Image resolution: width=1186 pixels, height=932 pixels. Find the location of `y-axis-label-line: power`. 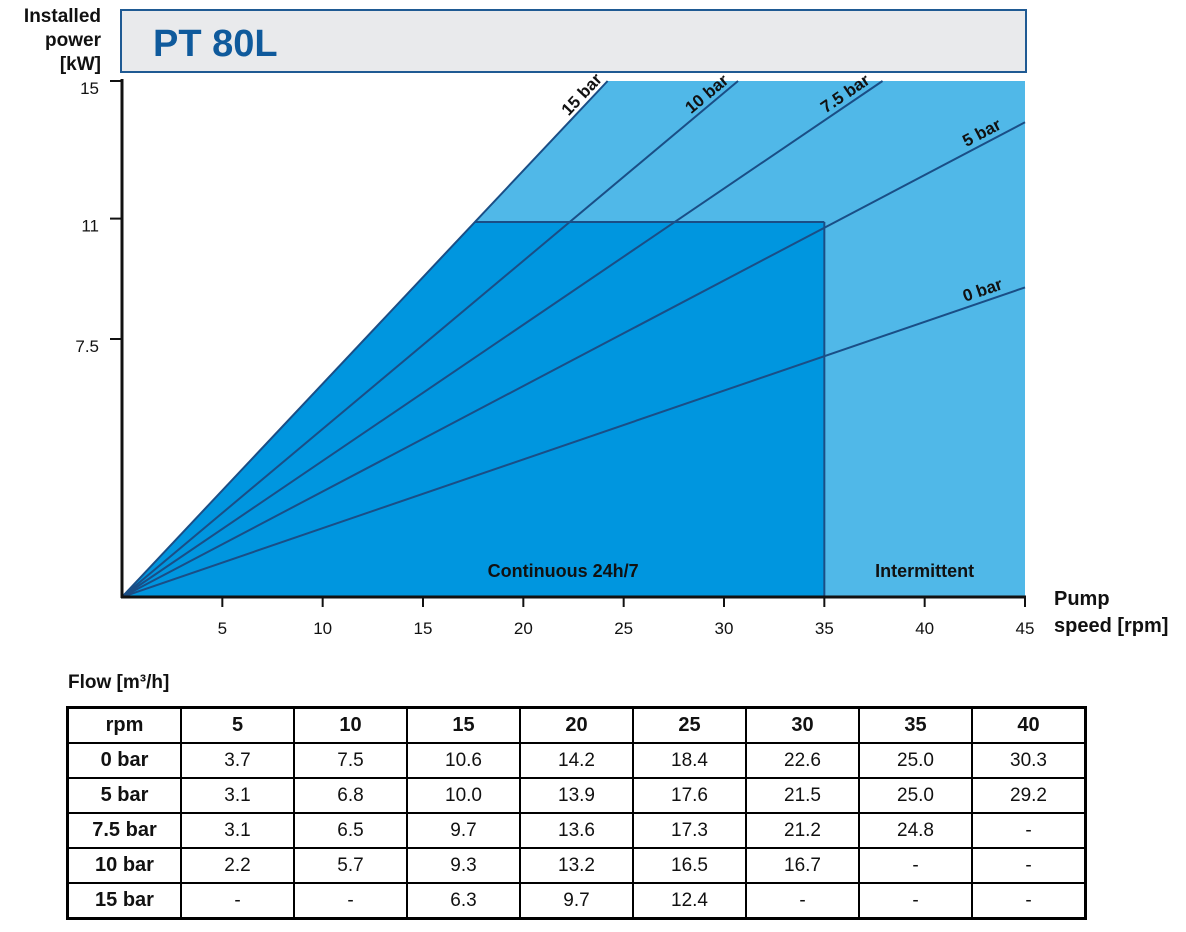

y-axis-label-line: power is located at coordinates (73, 40).